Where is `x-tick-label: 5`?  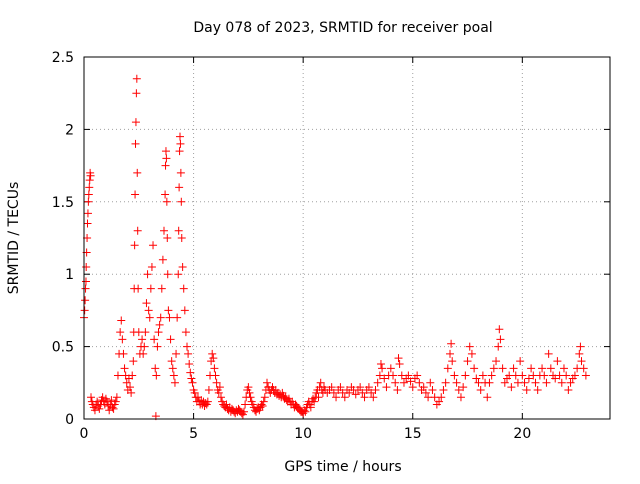 x-tick-label: 5 is located at coordinates (193, 434).